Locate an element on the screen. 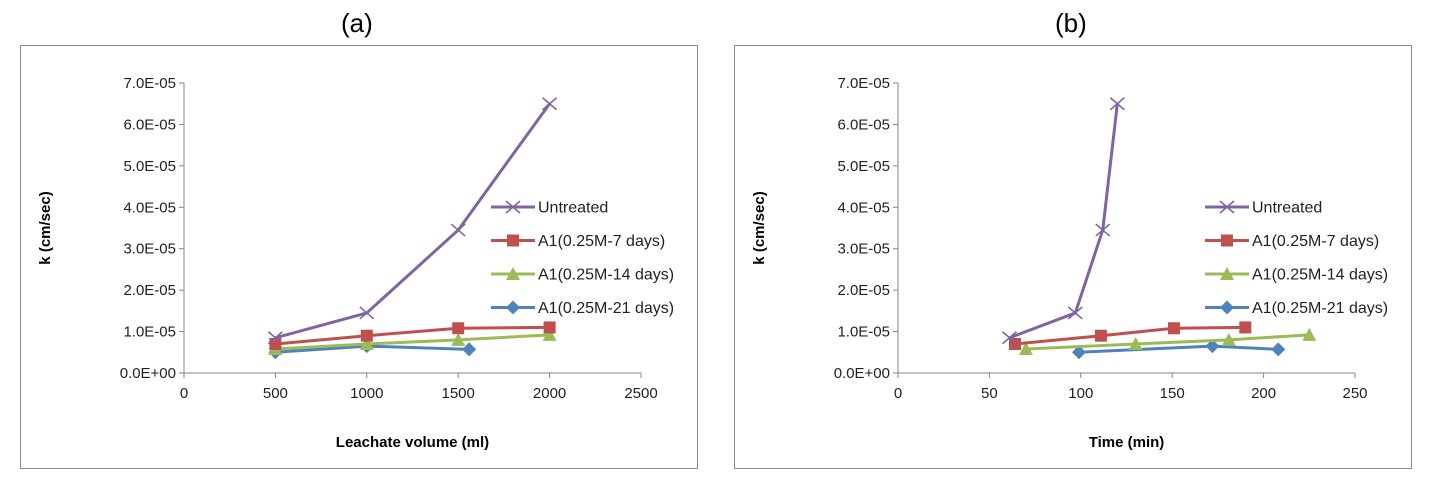 This screenshot has height=483, width=1432. x-tick-label: 200 is located at coordinates (1263, 393).